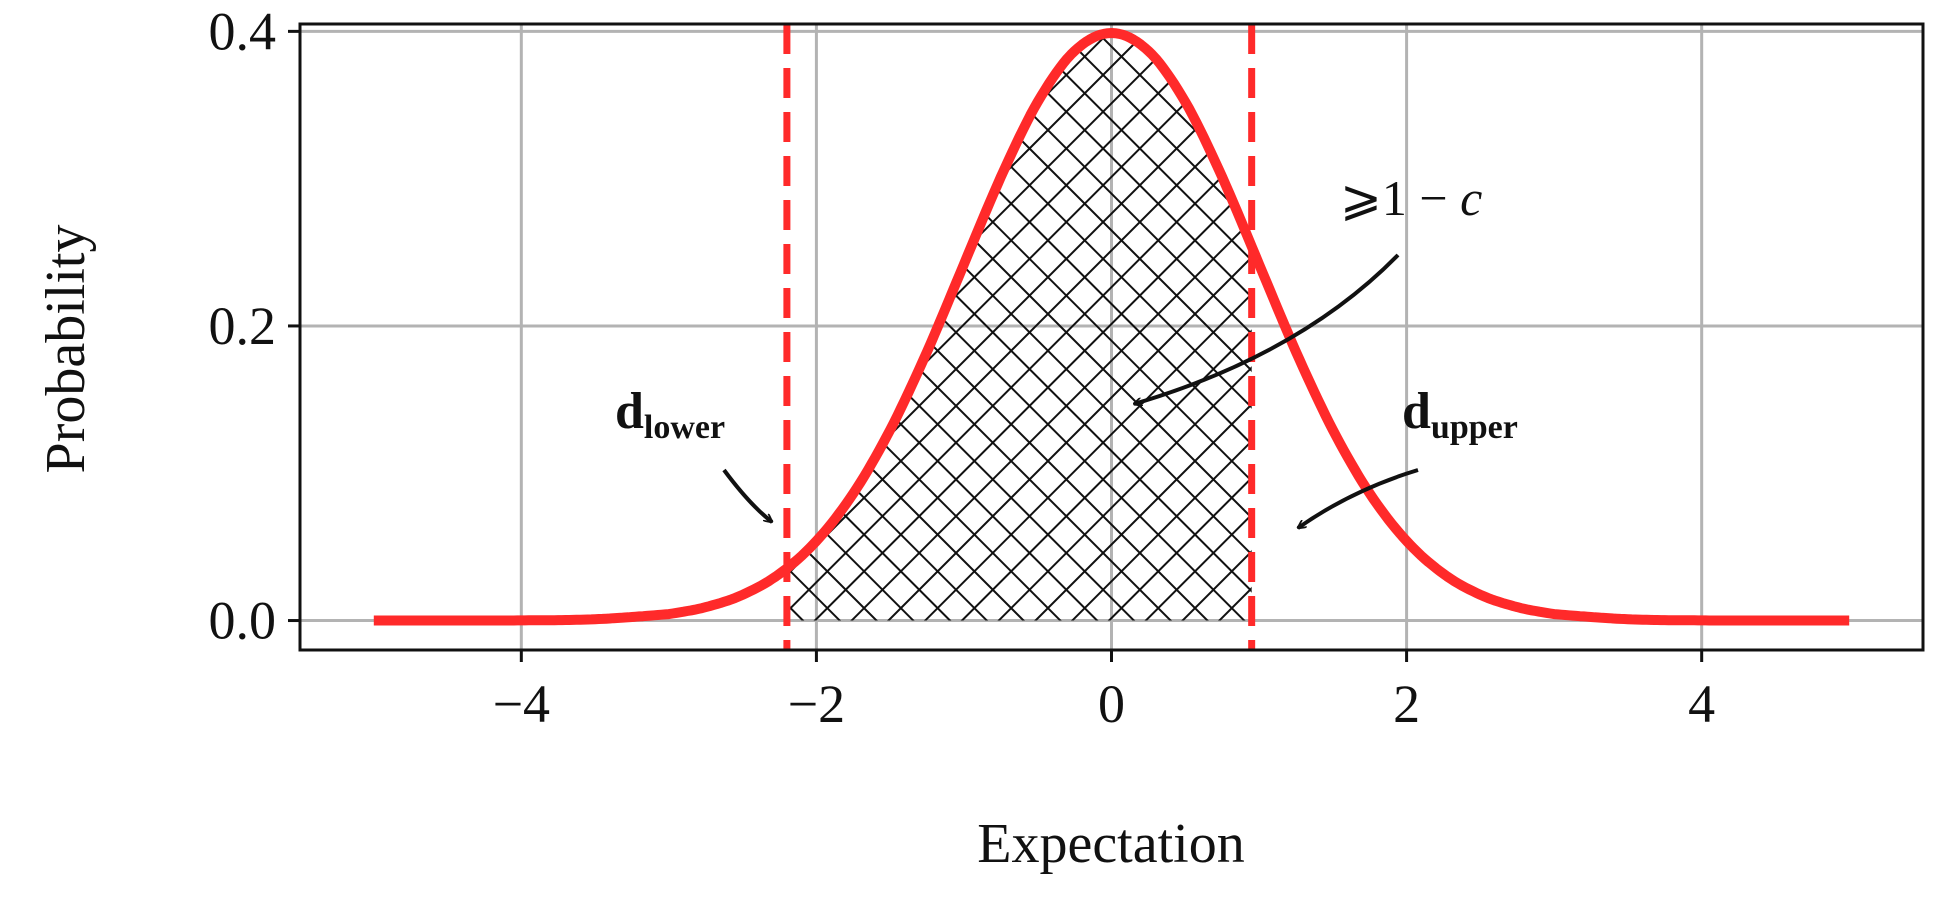 The width and height of the screenshot is (1957, 900). What do you see at coordinates (1358, 498) in the screenshot?
I see `annotation-upper-arrow` at bounding box center [1358, 498].